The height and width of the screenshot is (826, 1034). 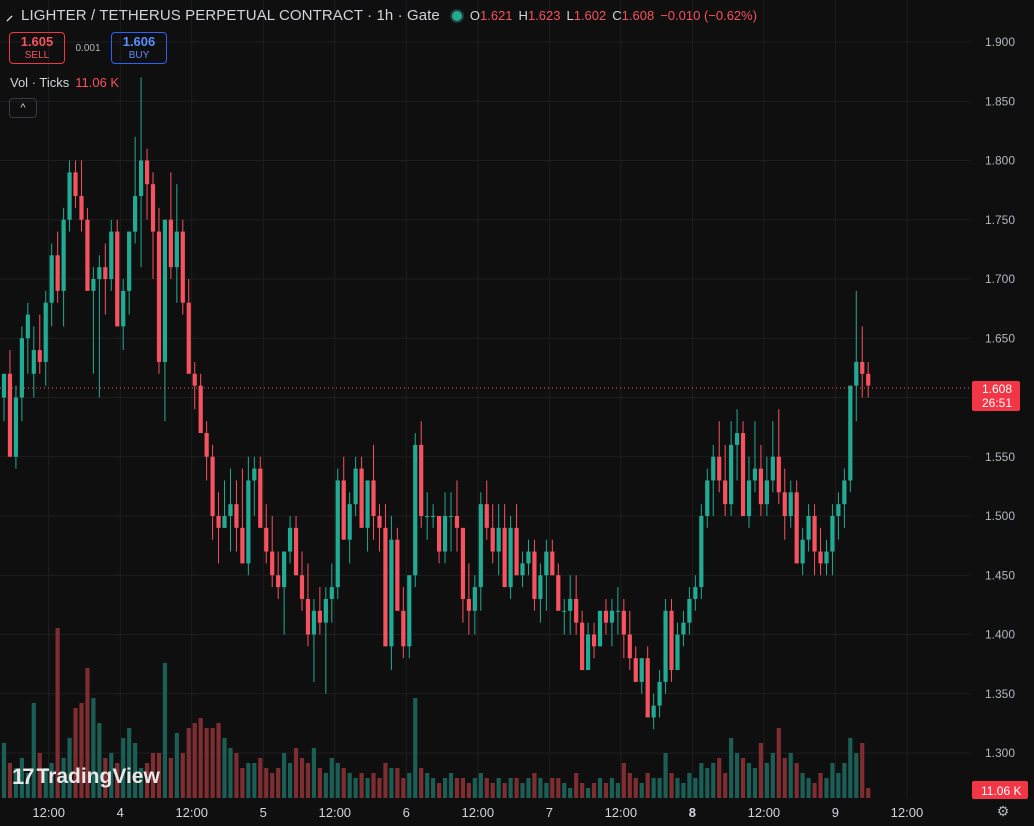 I want to click on y-tick-label: 1.500, so click(x=1000, y=516).